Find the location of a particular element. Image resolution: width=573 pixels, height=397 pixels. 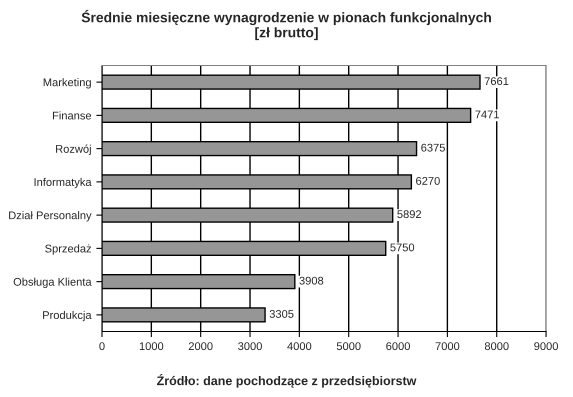

x-tick-label: 5000 is located at coordinates (348, 346).